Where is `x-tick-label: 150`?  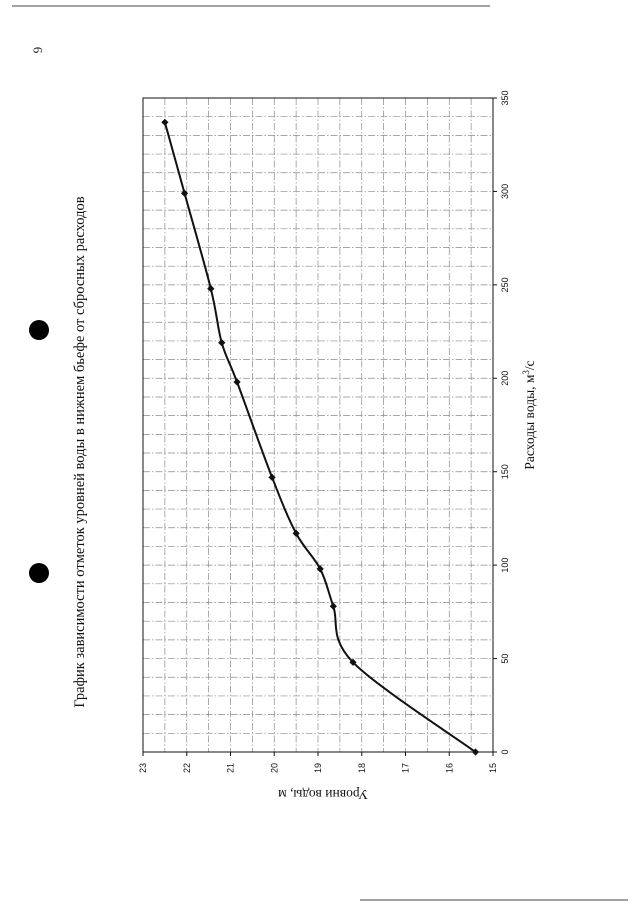
x-tick-label: 150 is located at coordinates (505, 471).